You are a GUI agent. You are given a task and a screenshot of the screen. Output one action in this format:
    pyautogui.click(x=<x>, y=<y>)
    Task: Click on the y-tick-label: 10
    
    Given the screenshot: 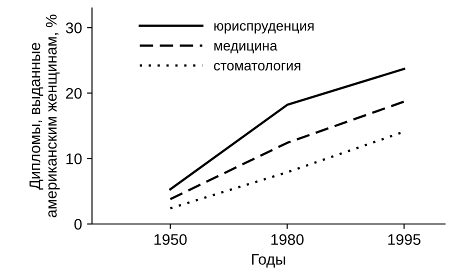 What is the action you would take?
    pyautogui.click(x=74, y=158)
    